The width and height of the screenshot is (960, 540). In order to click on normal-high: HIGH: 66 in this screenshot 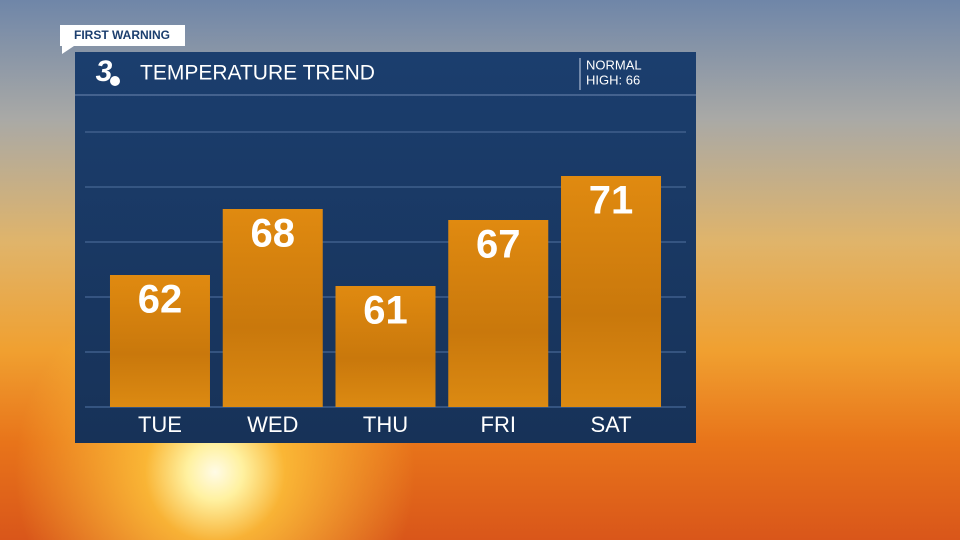, I will do `click(613, 79)`.